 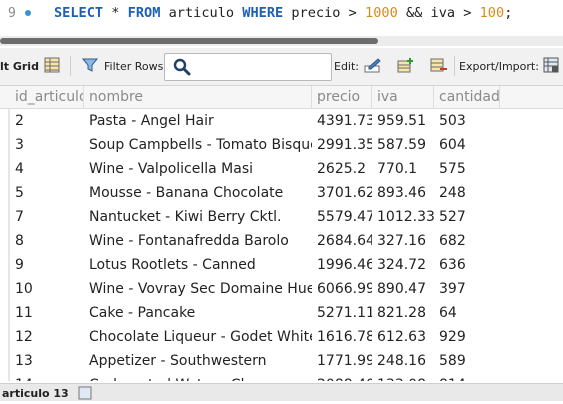 What do you see at coordinates (344, 289) in the screenshot?
I see `cell-precio: 6066.99` at bounding box center [344, 289].